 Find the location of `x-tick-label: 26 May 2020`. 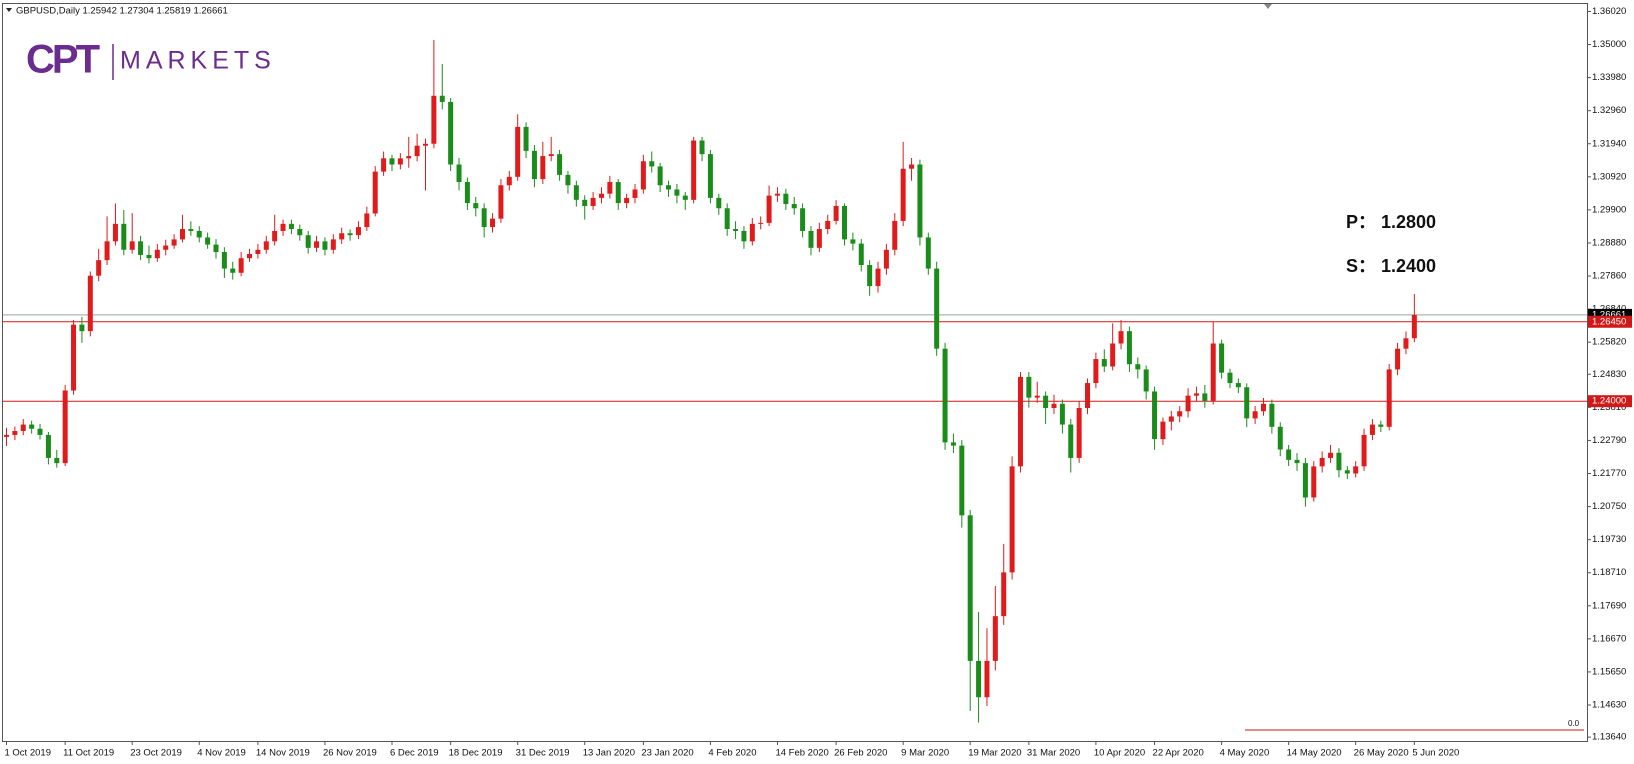

x-tick-label: 26 May 2020 is located at coordinates (1381, 753).